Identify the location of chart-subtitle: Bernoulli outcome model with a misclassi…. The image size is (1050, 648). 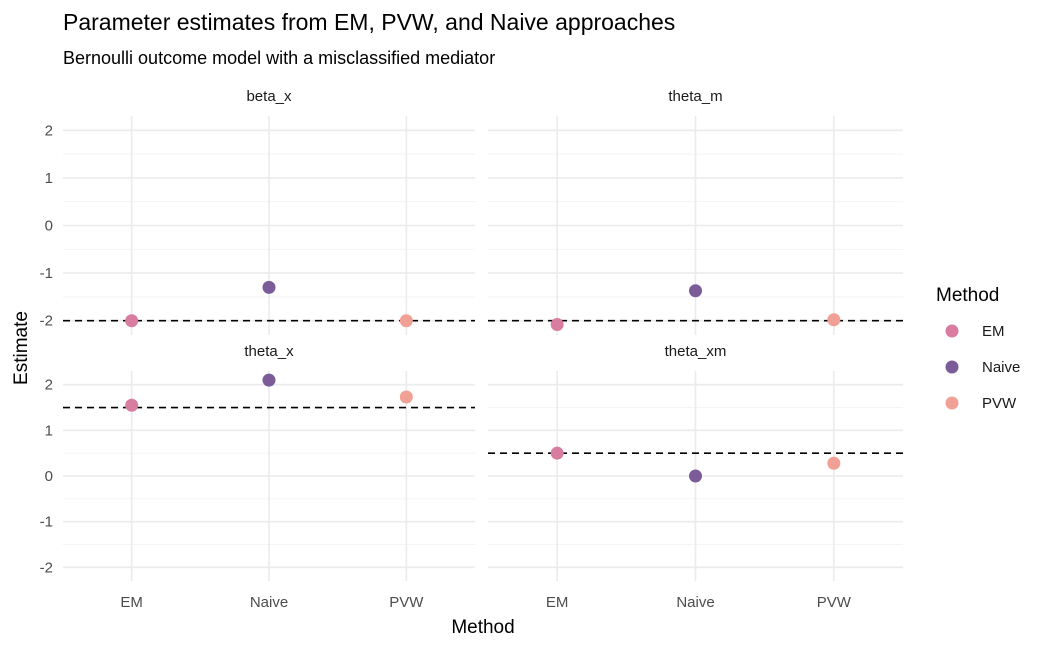
(279, 58).